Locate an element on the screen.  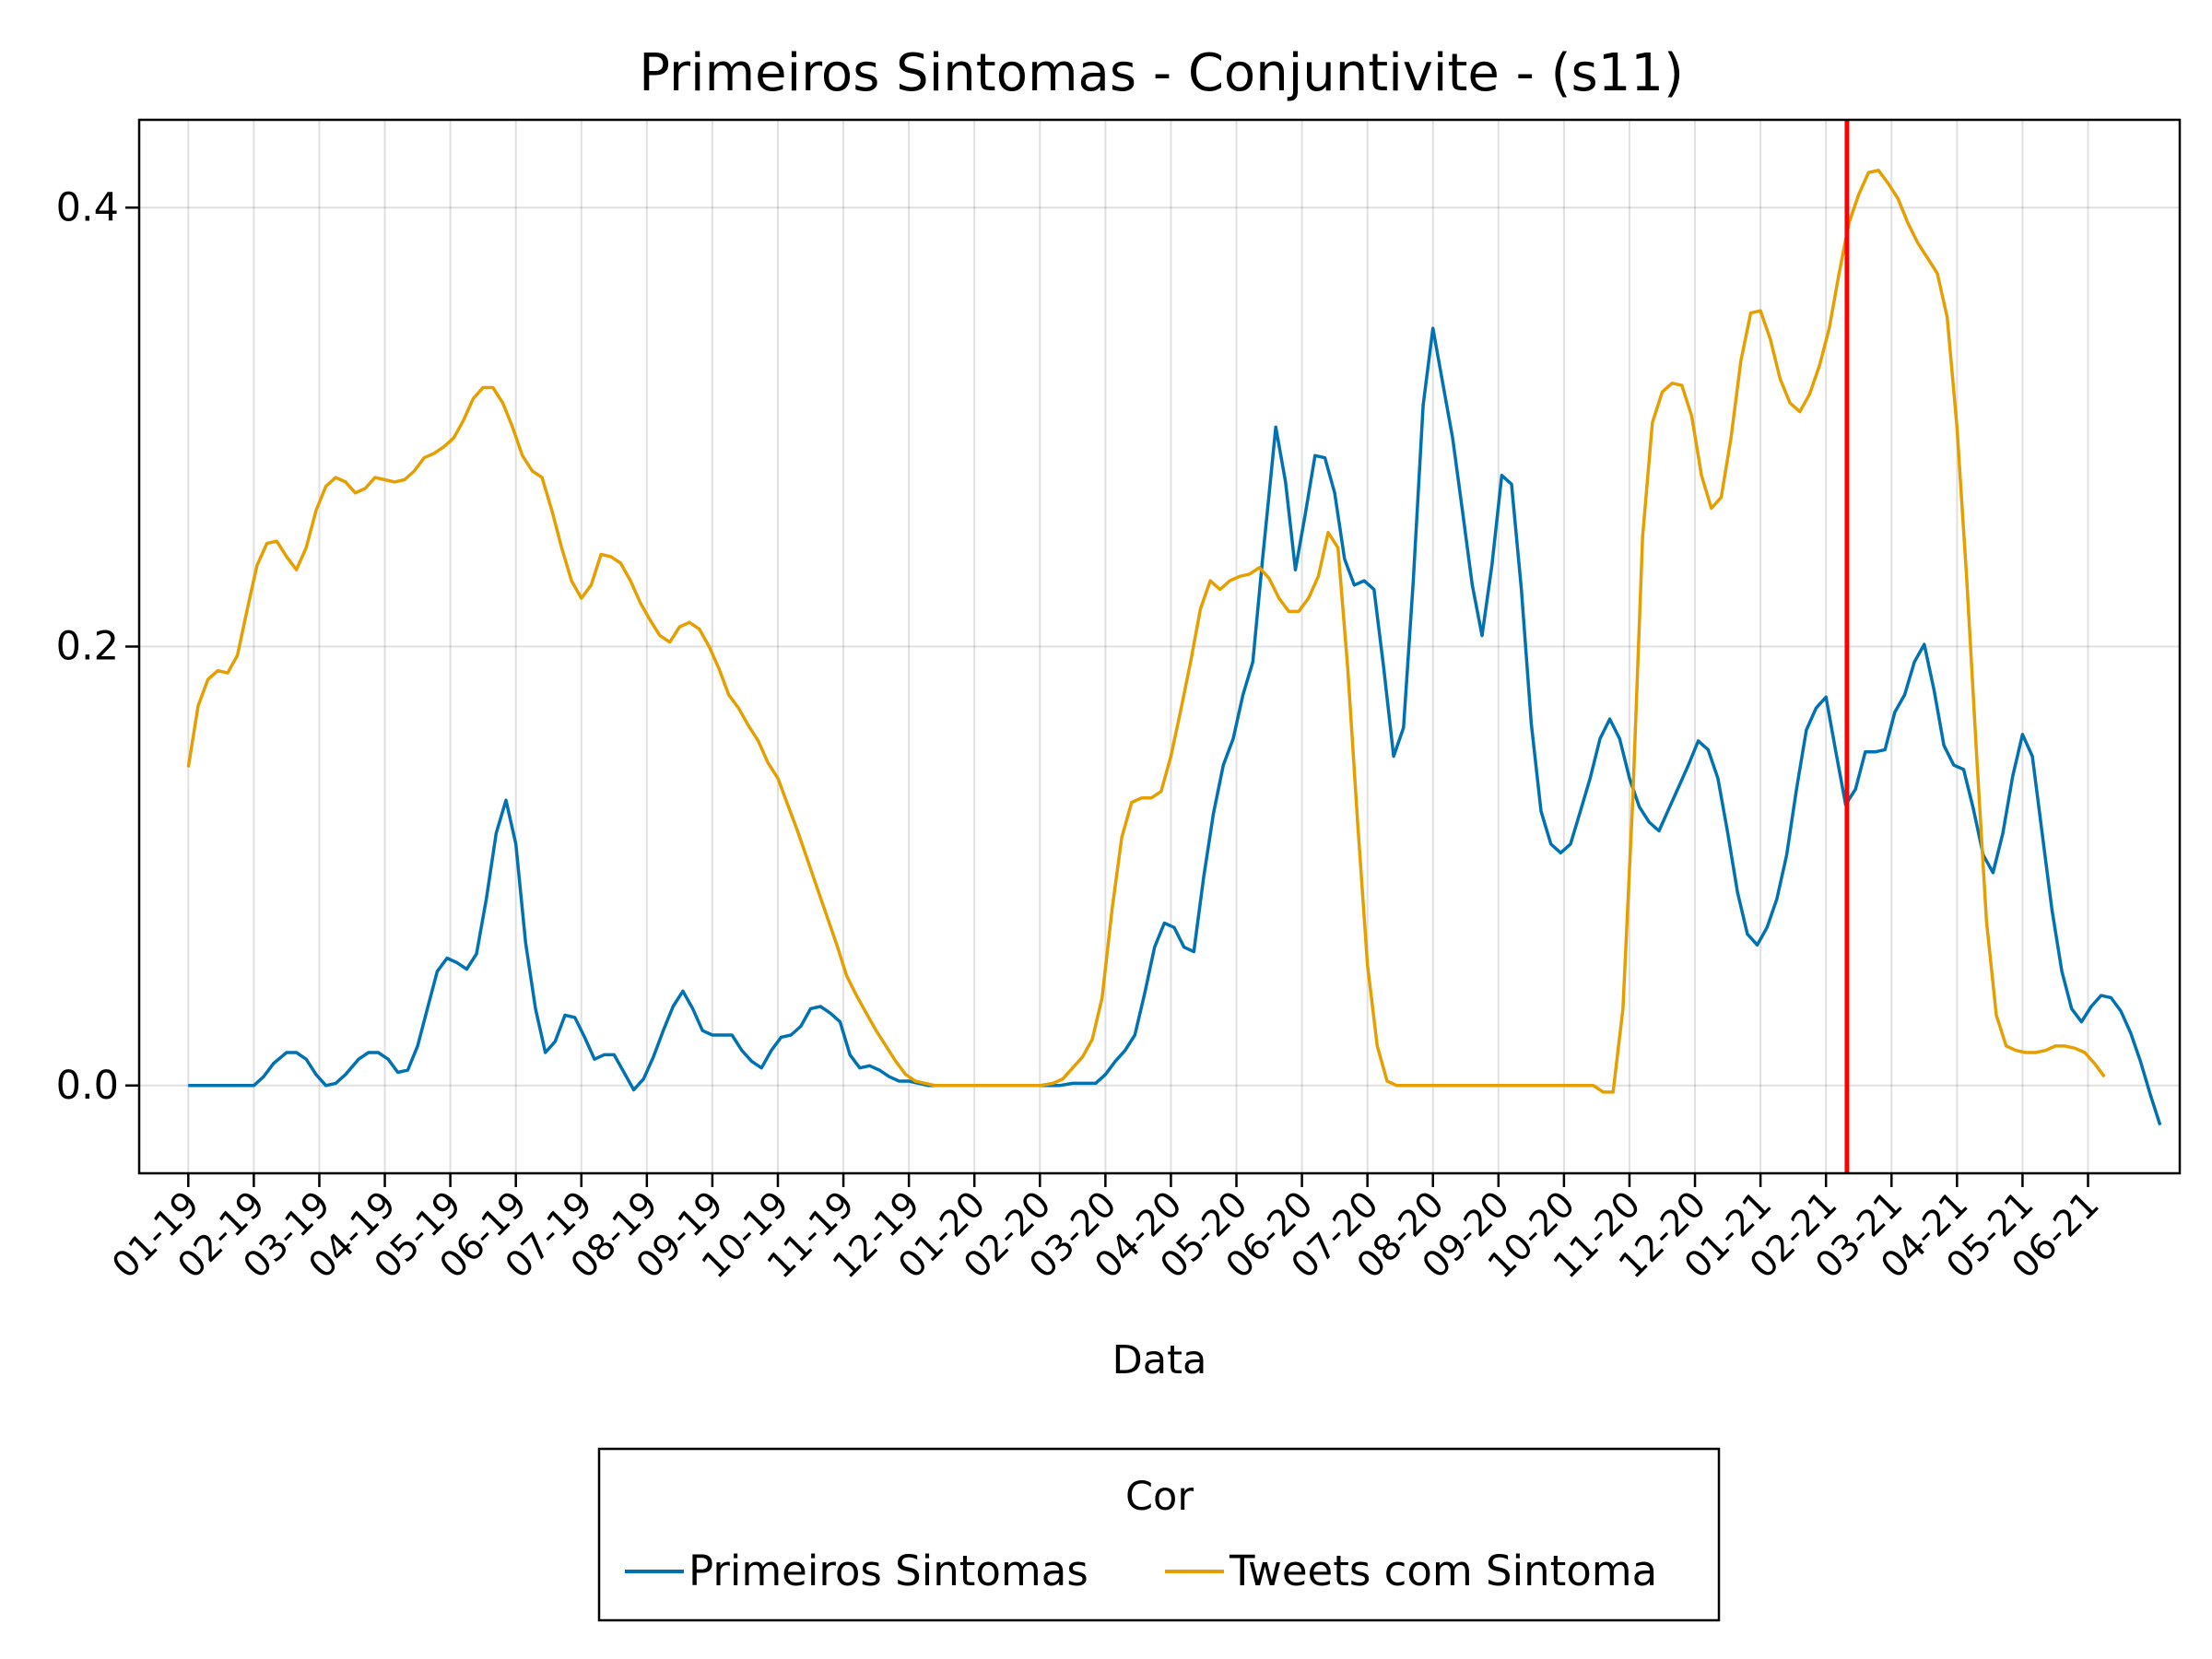
legend-label-primeiros: Primeiros Sintomas is located at coordinates (888, 1571).